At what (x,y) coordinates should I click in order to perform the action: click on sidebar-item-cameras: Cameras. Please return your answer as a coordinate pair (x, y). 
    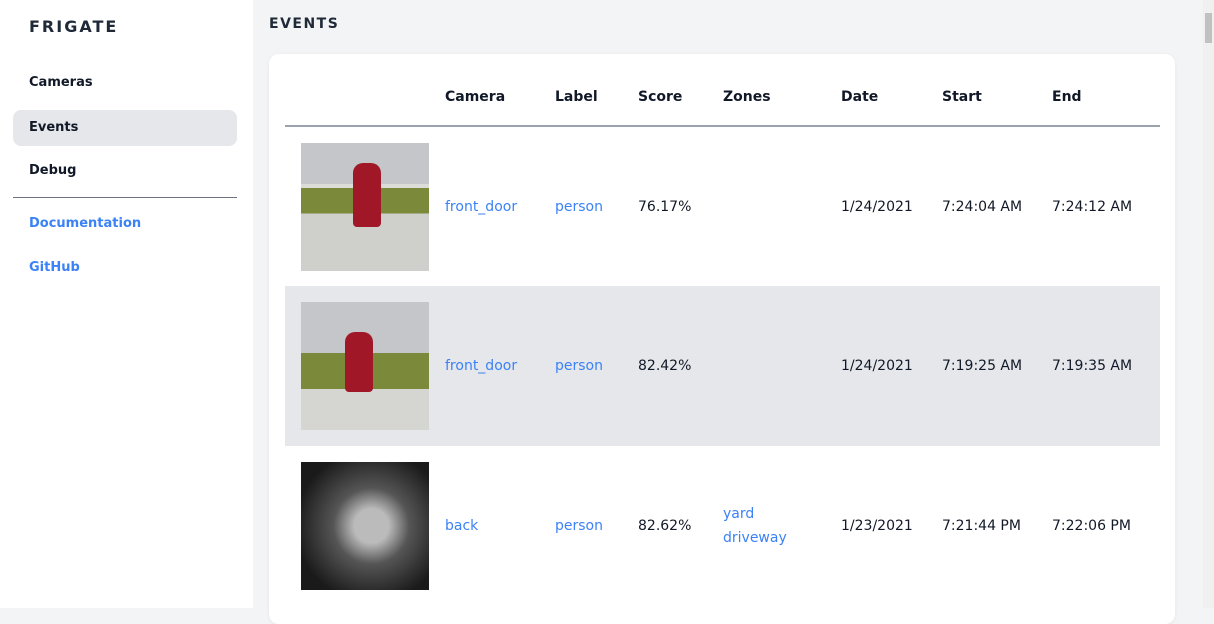
    Looking at the image, I should click on (61, 82).